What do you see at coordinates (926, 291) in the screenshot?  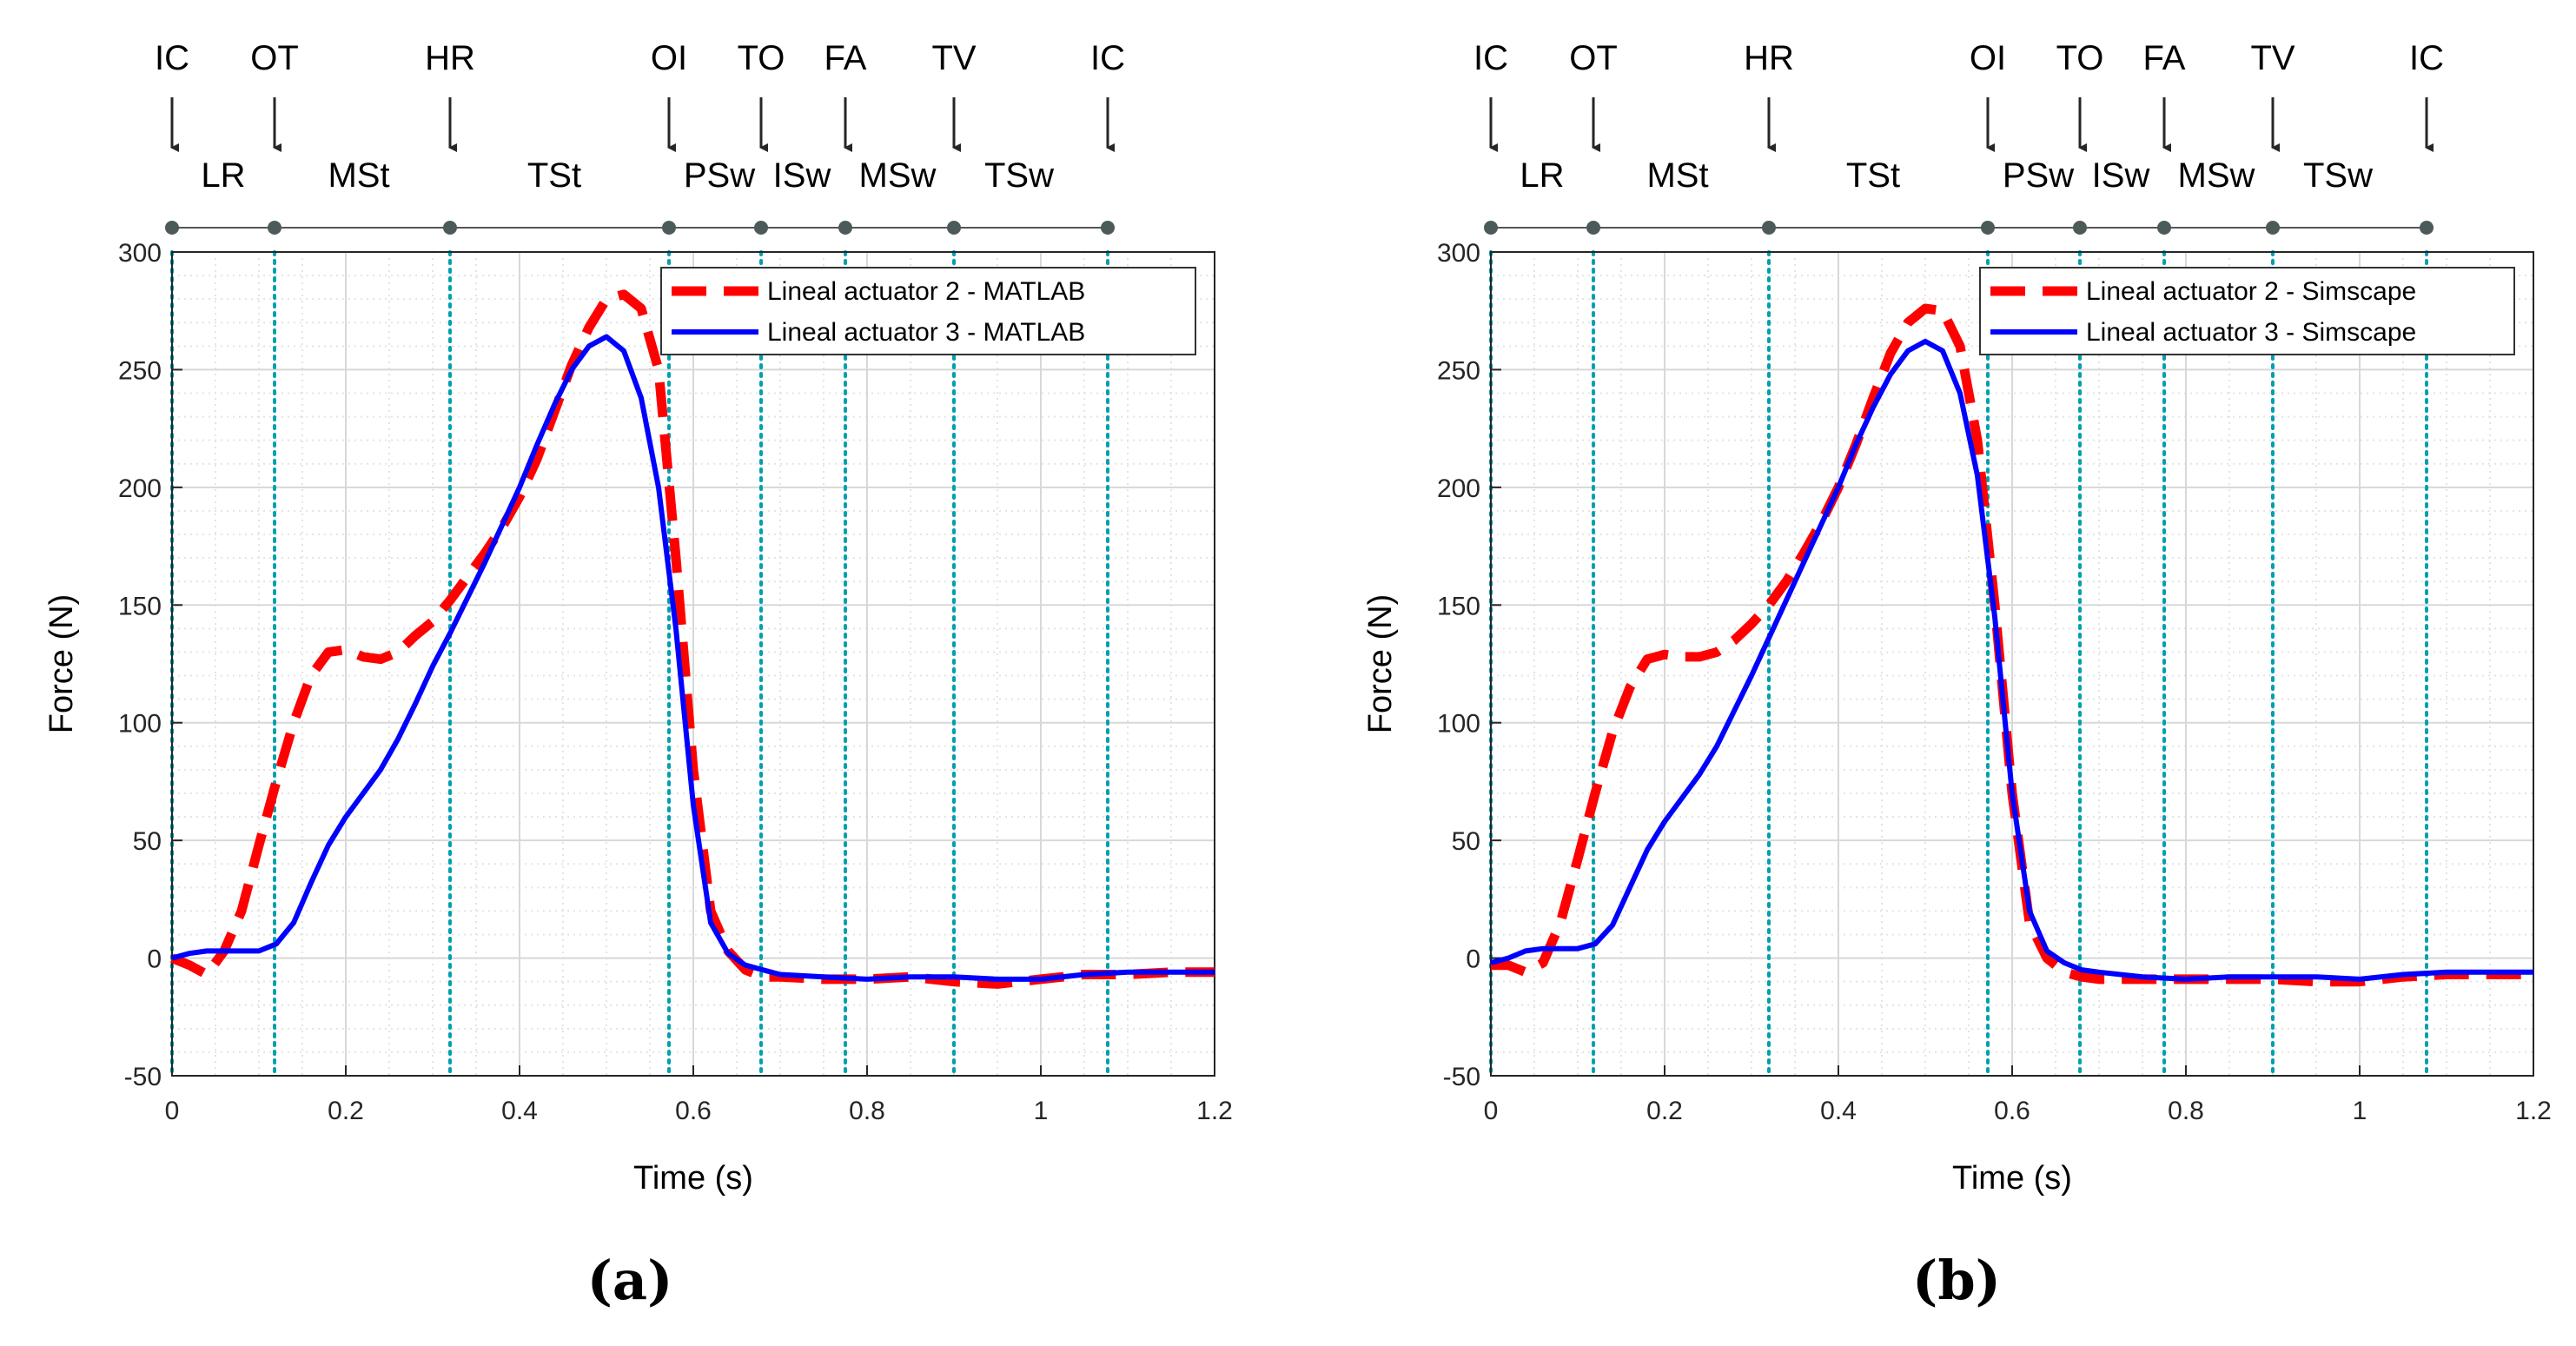 I see `legend-entry-label: Lineal actuator 2 - MATLAB` at bounding box center [926, 291].